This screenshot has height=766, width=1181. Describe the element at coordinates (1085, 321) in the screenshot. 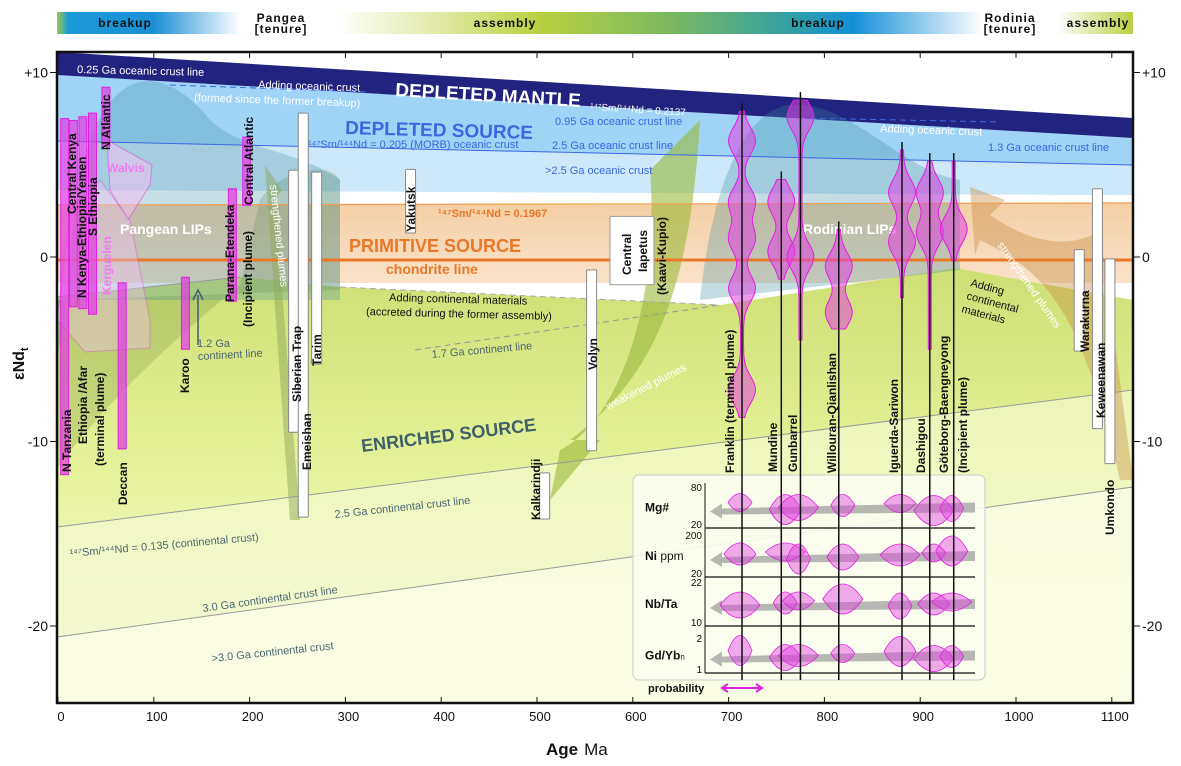

I see `lip-label: Warakurna` at that location.